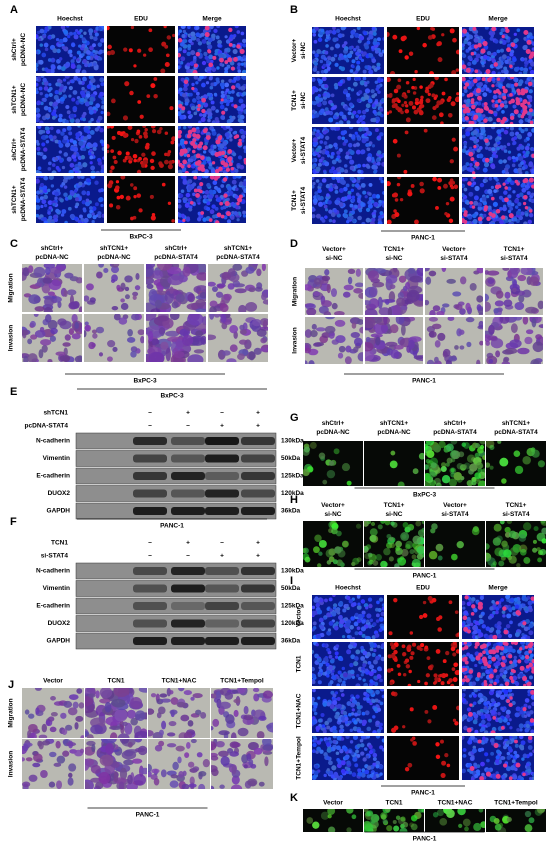 This screenshot has width=550, height=844. Describe the element at coordinates (516, 463) in the screenshot. I see `image-bg` at that location.